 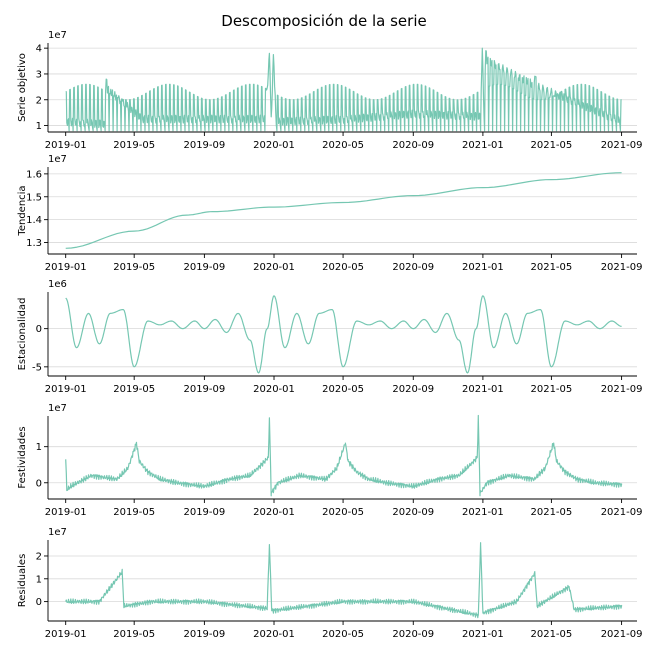 I want to click on xtick-label-residuales-0: 2019-01, so click(x=66, y=634).